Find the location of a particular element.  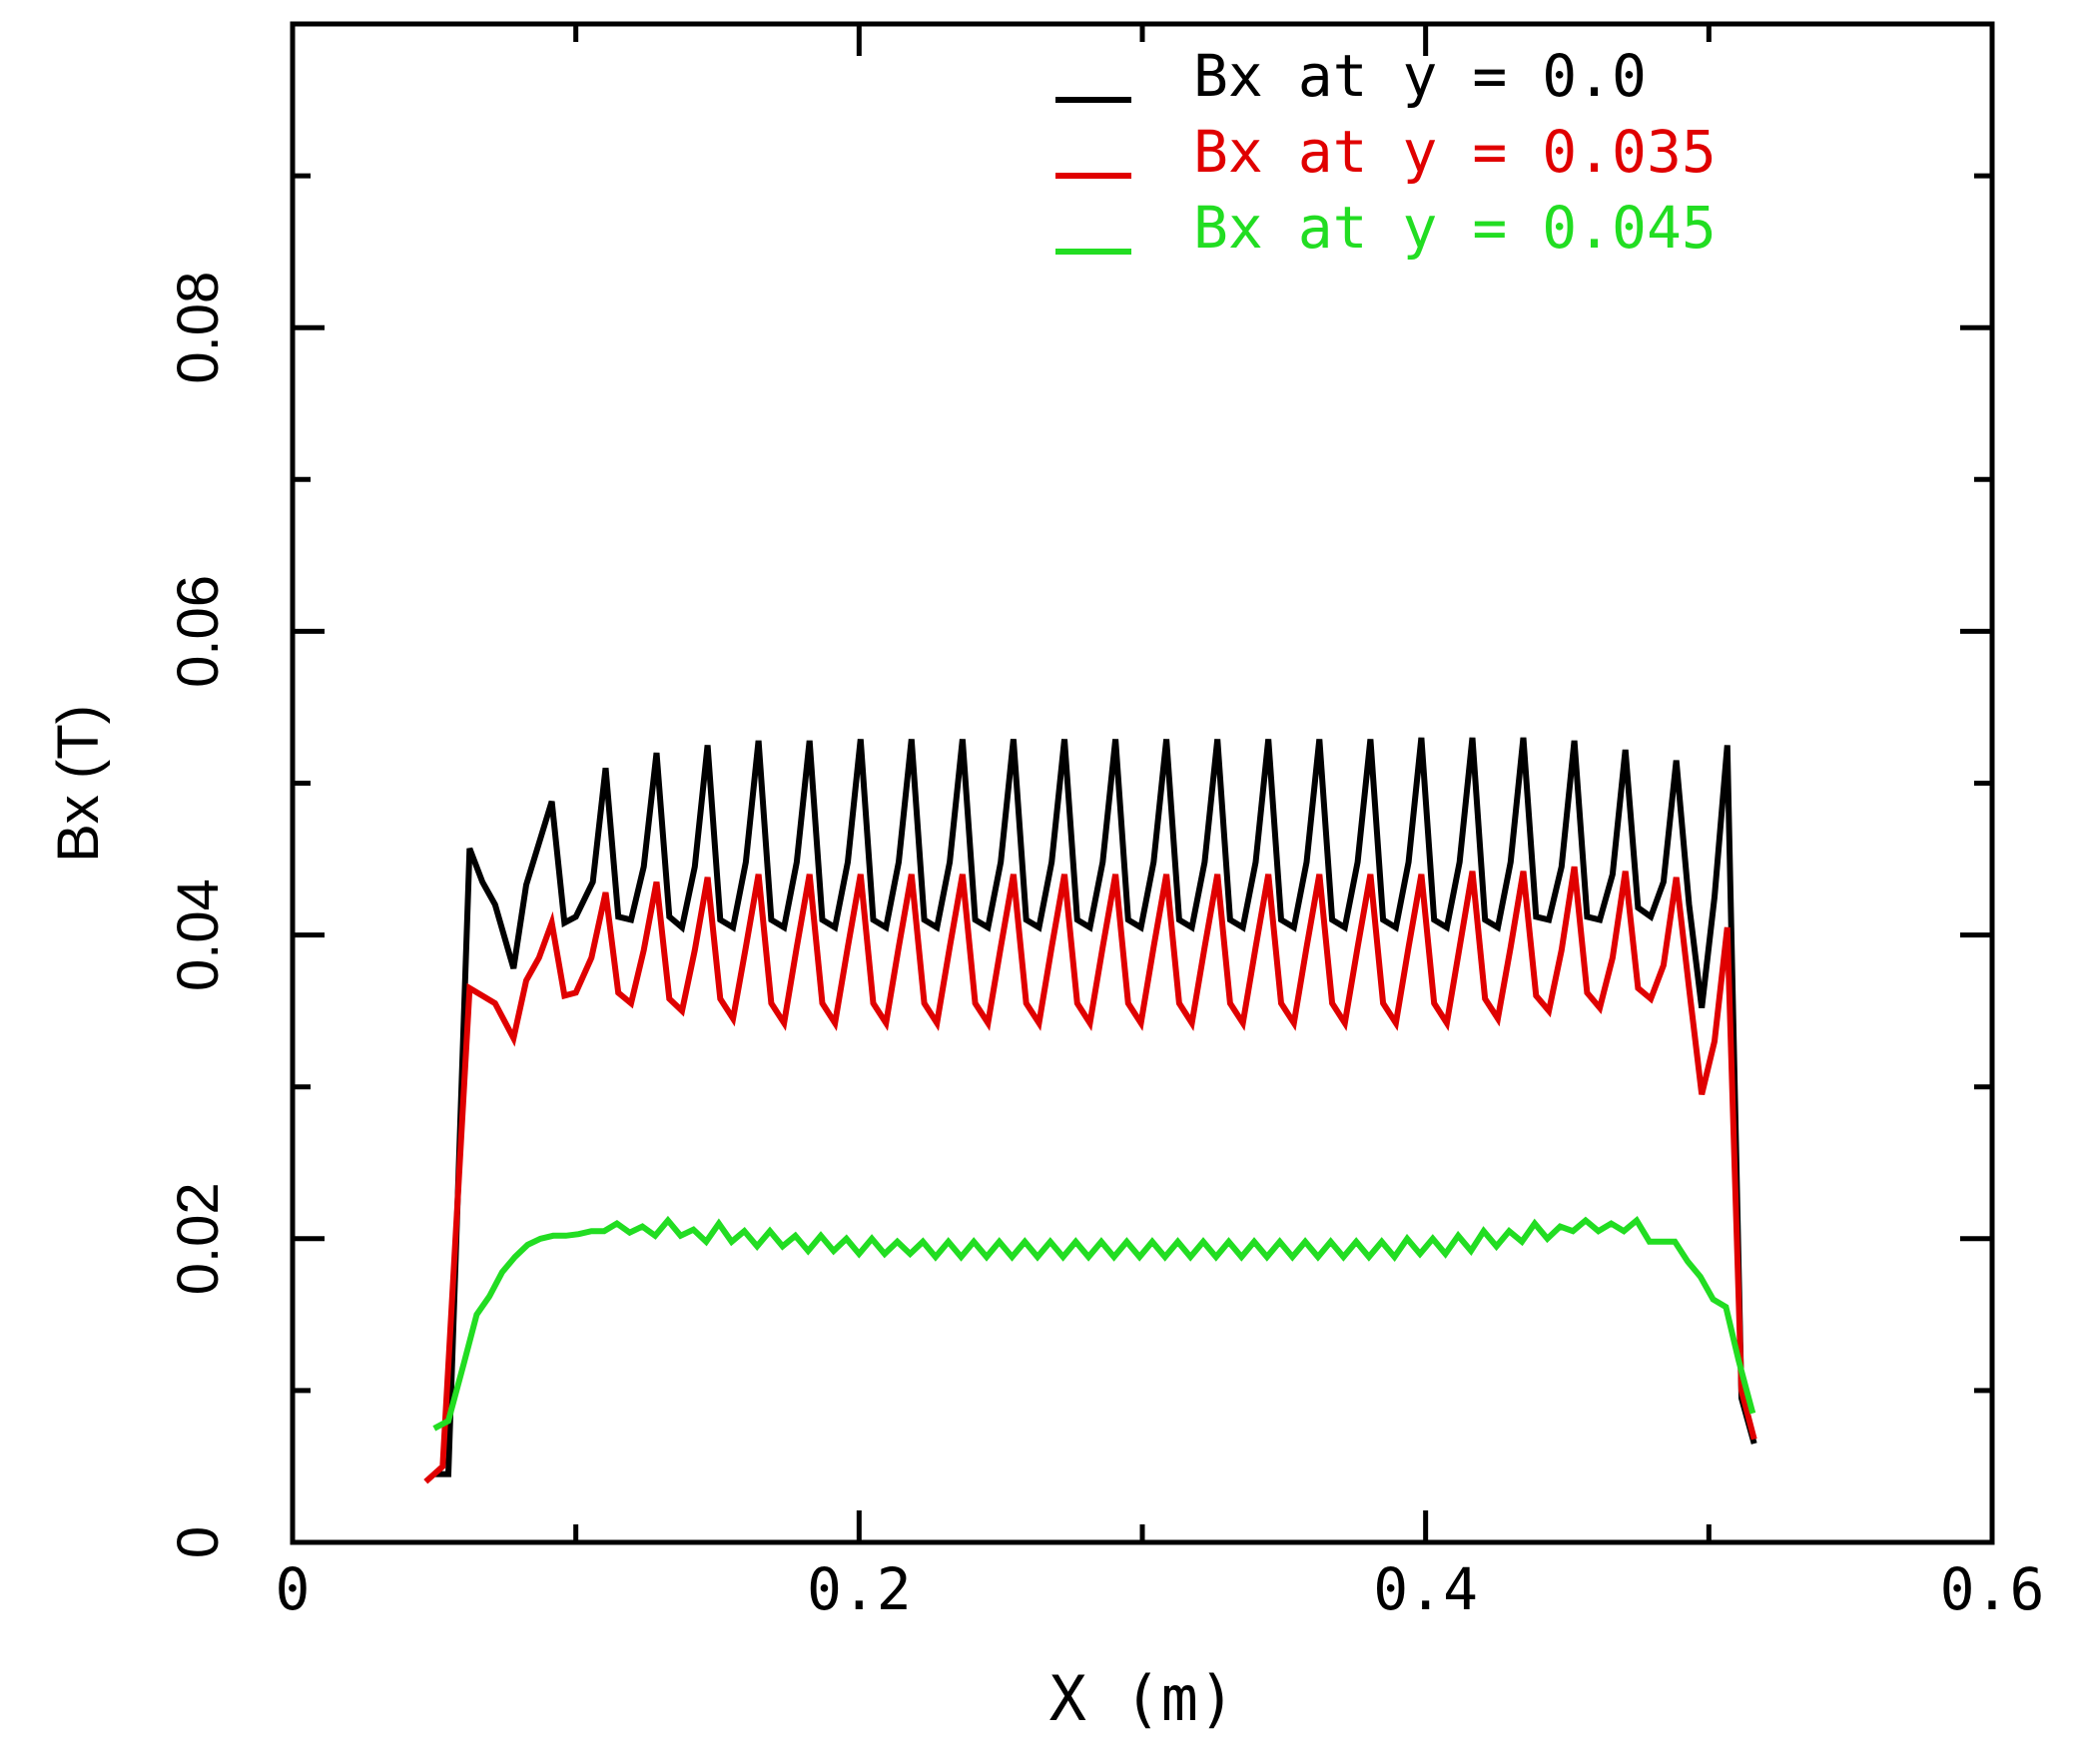

x-tick-labels: 0 0.2 0.4 0.6 is located at coordinates (1160, 1589).